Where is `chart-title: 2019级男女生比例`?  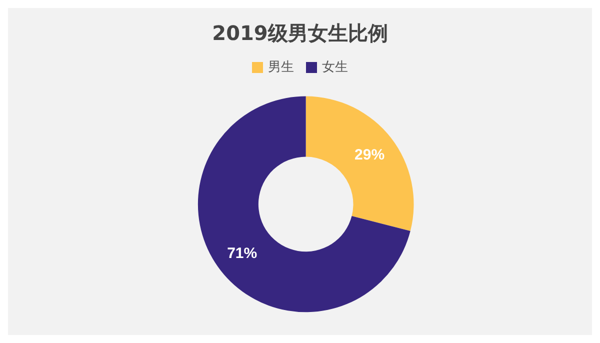 chart-title: 2019级男女生比例 is located at coordinates (300, 33).